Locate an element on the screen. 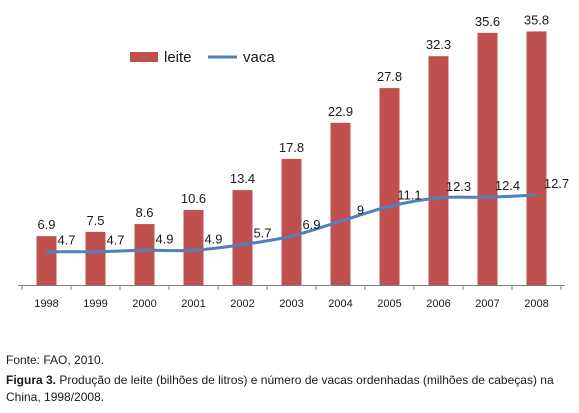 This screenshot has height=413, width=579. x-tick-label-2007: 2007 is located at coordinates (487, 304).